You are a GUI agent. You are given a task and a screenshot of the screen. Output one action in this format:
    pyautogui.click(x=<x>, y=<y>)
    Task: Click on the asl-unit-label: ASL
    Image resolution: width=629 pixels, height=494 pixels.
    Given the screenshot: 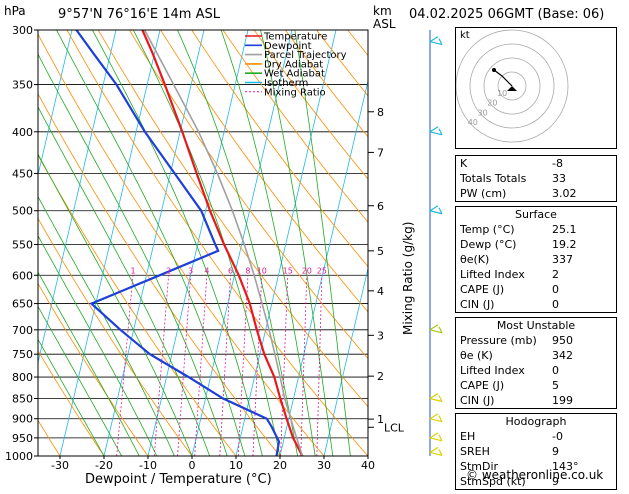 What is the action you would take?
    pyautogui.click(x=384, y=24)
    